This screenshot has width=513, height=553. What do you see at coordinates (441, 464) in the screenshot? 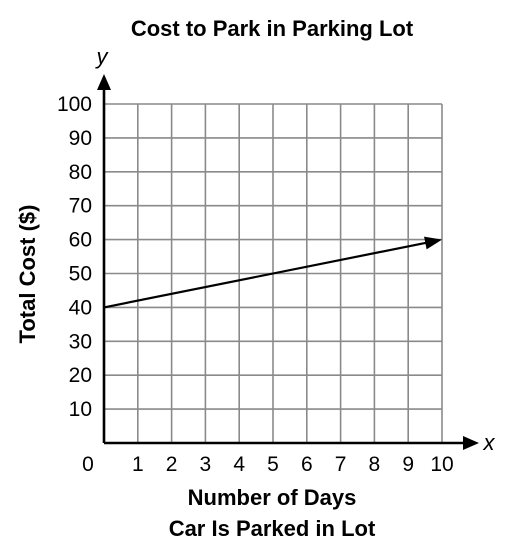
I see `x-tick-label: 10` at bounding box center [441, 464].